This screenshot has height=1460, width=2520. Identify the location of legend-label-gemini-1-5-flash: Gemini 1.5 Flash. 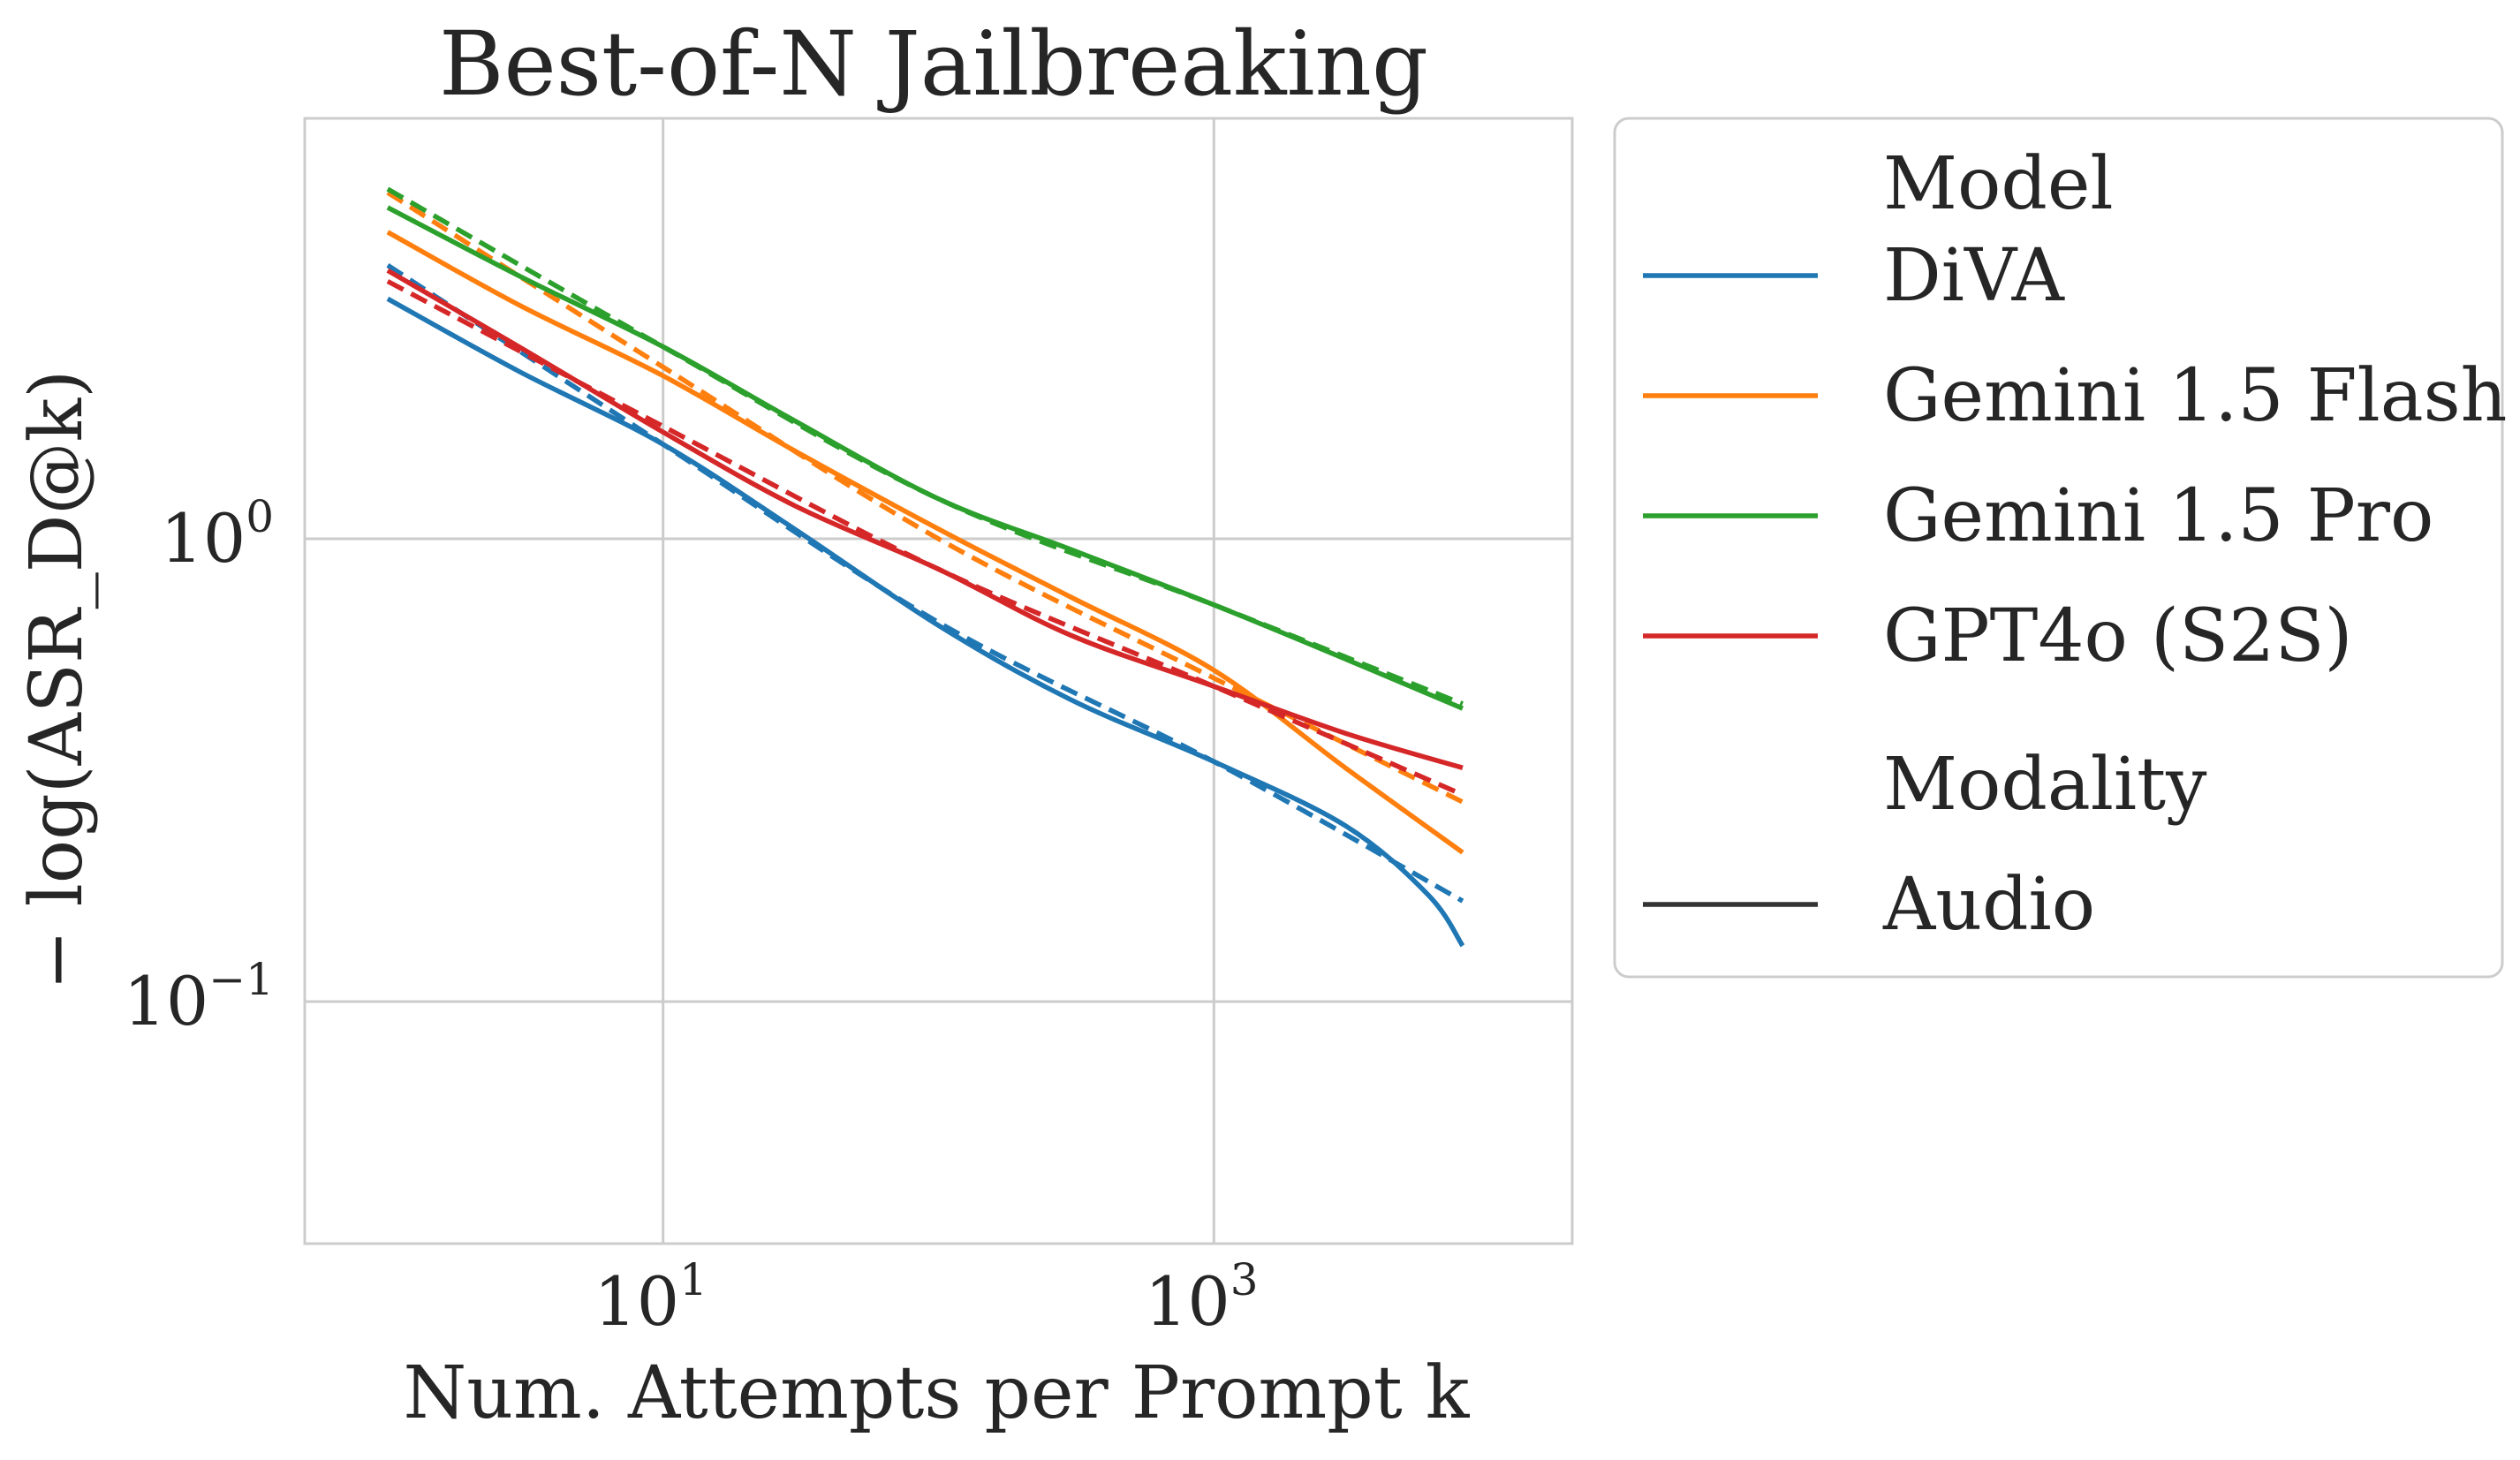
(2195, 396).